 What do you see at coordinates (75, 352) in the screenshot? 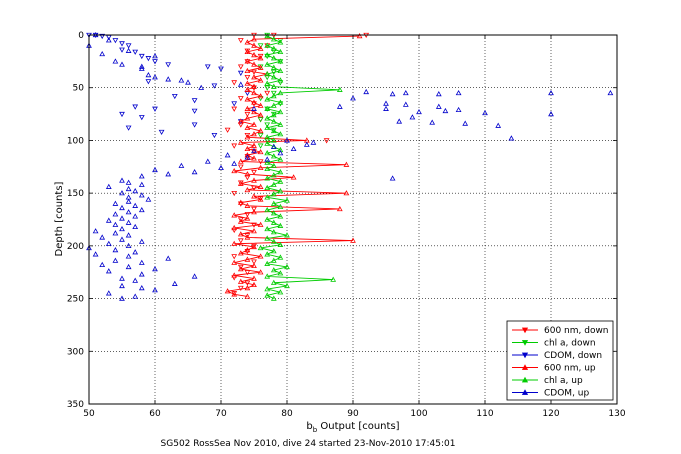
I see `y-tick-label: 300` at bounding box center [75, 352].